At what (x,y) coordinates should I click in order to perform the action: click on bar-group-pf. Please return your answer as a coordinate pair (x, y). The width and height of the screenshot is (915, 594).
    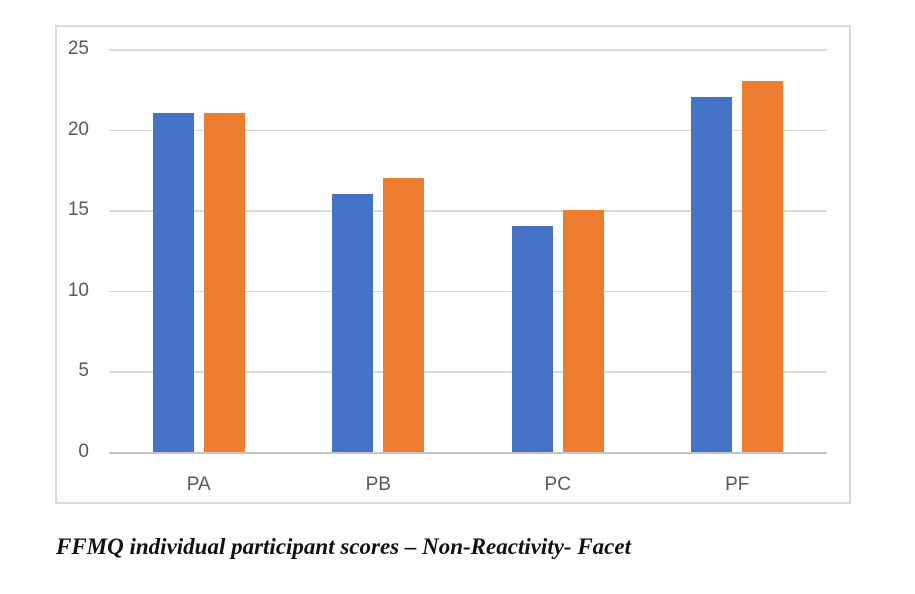
    Looking at the image, I should click on (738, 250).